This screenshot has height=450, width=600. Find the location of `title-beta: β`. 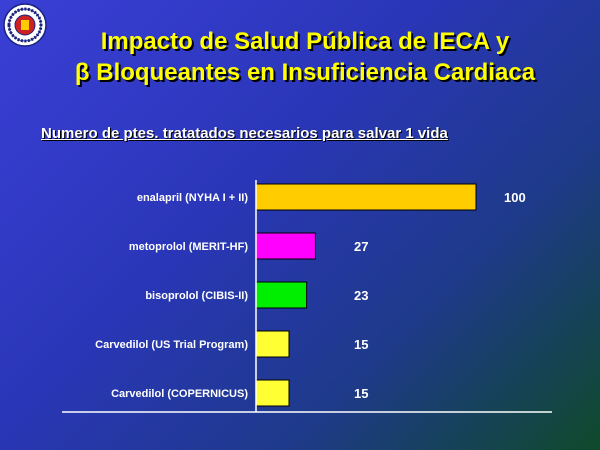

title-beta: β is located at coordinates (82, 72).